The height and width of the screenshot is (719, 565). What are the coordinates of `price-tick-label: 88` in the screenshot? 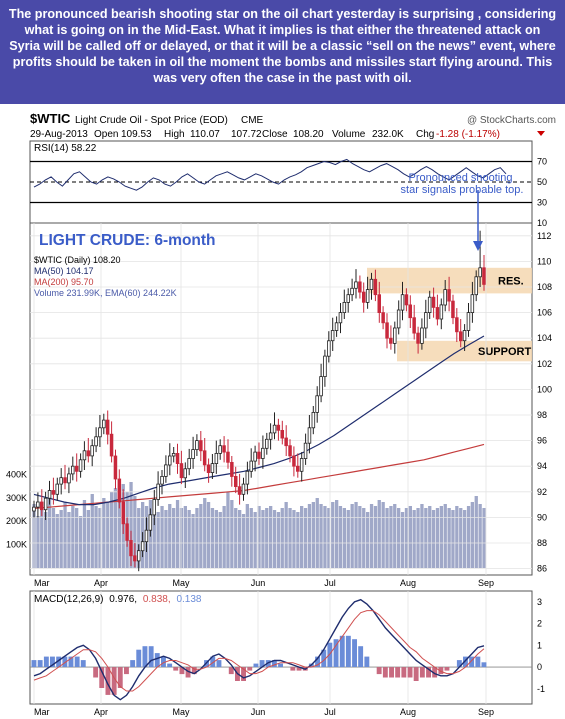 It's located at (542, 543).